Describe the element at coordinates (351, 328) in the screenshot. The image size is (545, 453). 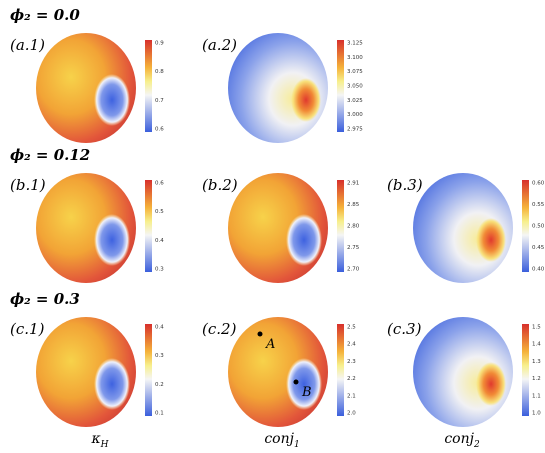
I see `colorbar-tick: 2.5` at that location.